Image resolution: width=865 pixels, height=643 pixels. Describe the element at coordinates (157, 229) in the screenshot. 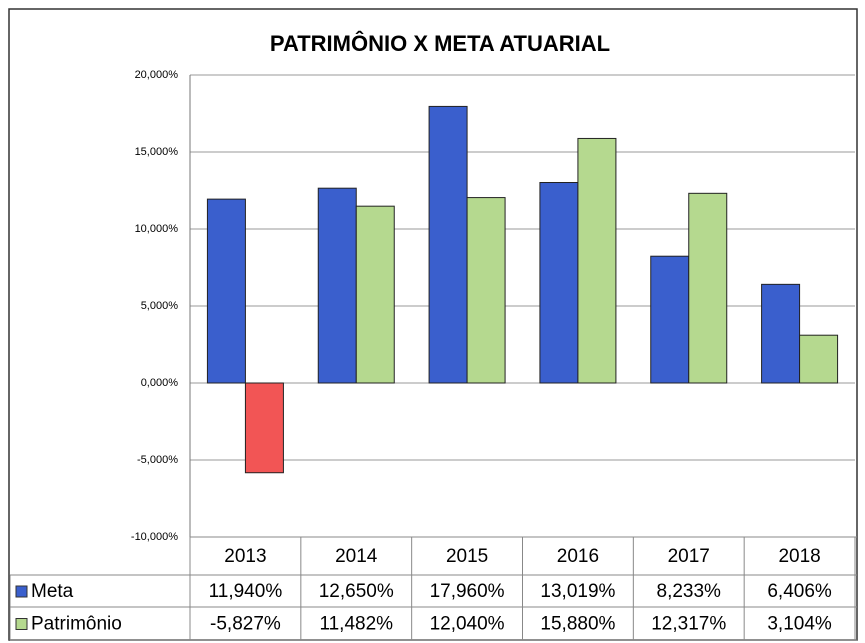

I see `y-tick-label: 10,000%` at that location.